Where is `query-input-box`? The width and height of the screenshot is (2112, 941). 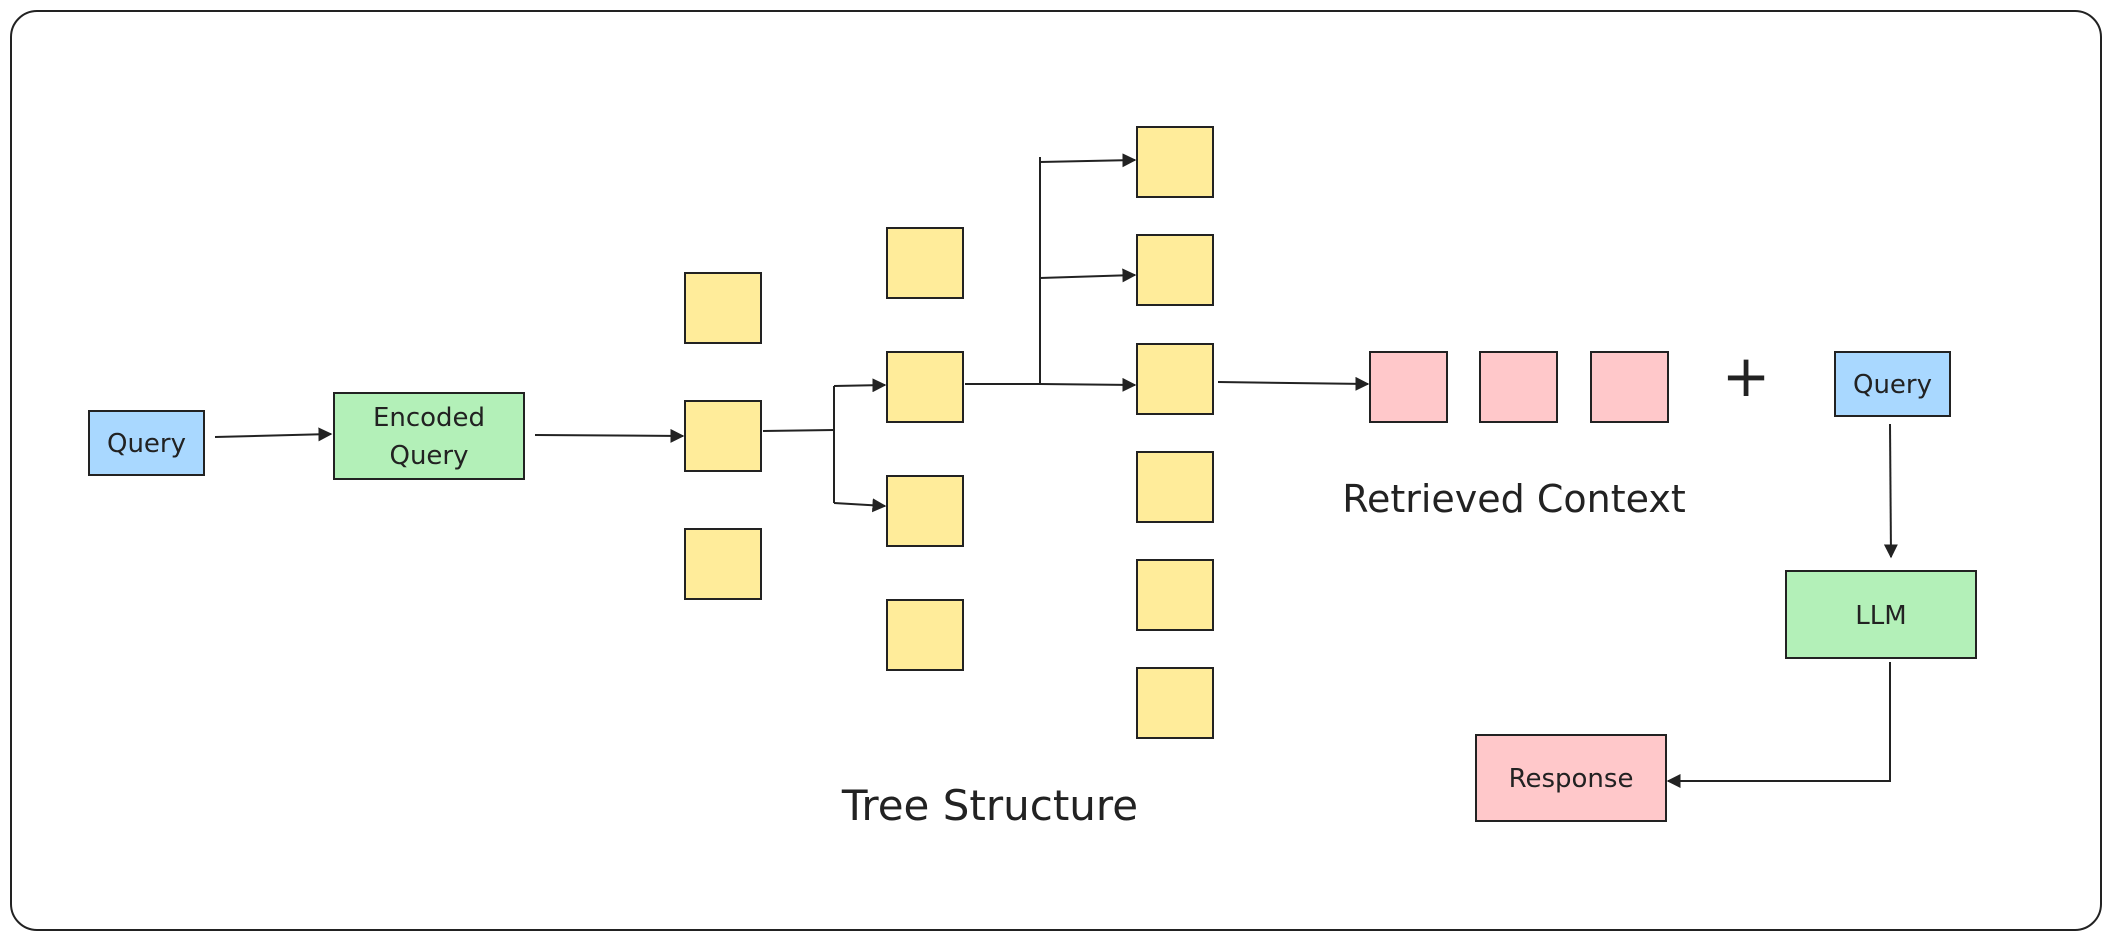
query-input-box is located at coordinates (146, 443).